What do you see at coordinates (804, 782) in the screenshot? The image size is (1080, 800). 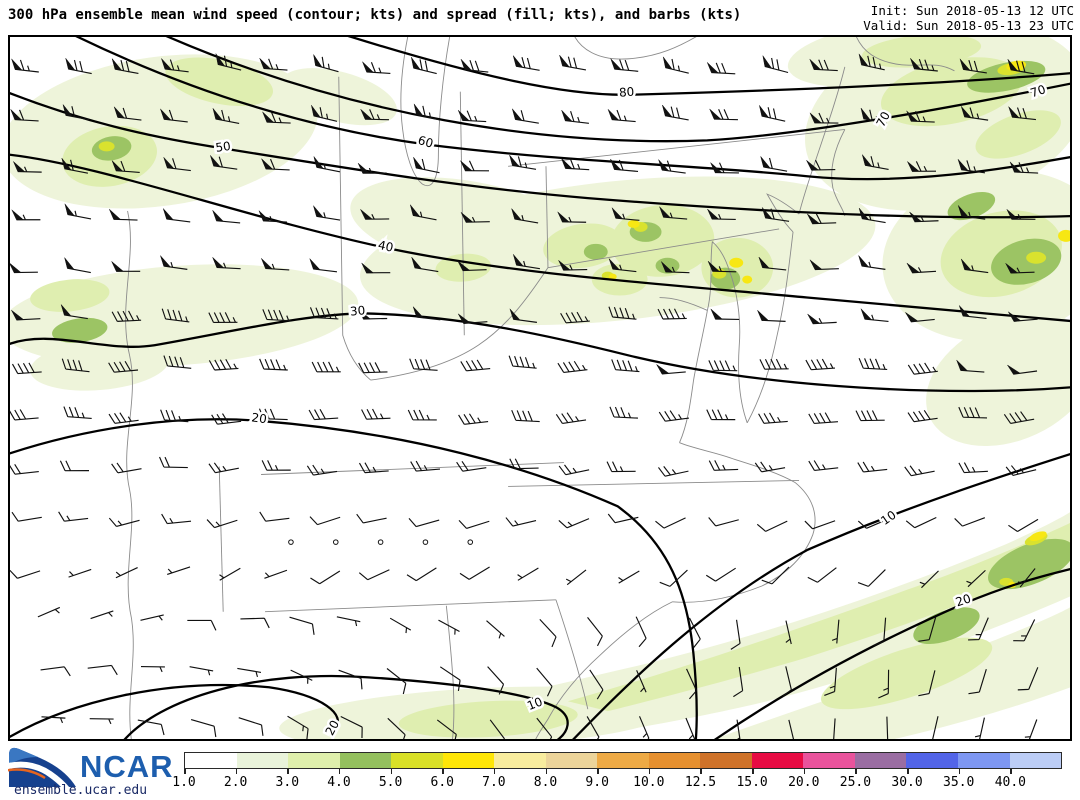 I see `colorbar-tick-label: 20.0` at bounding box center [804, 782].